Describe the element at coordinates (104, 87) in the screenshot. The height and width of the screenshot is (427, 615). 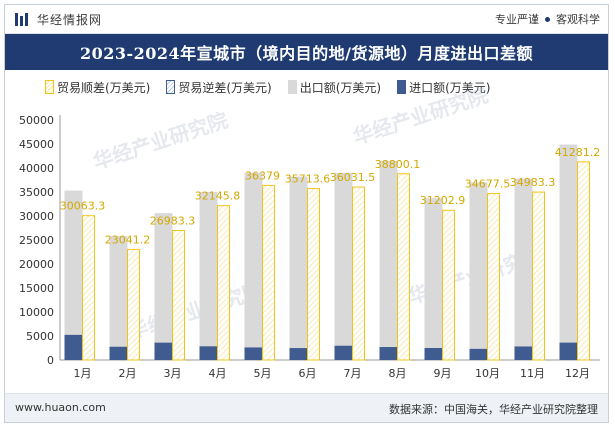
I see `legend-label-surplus: 贸易顺差(万美元)` at that location.